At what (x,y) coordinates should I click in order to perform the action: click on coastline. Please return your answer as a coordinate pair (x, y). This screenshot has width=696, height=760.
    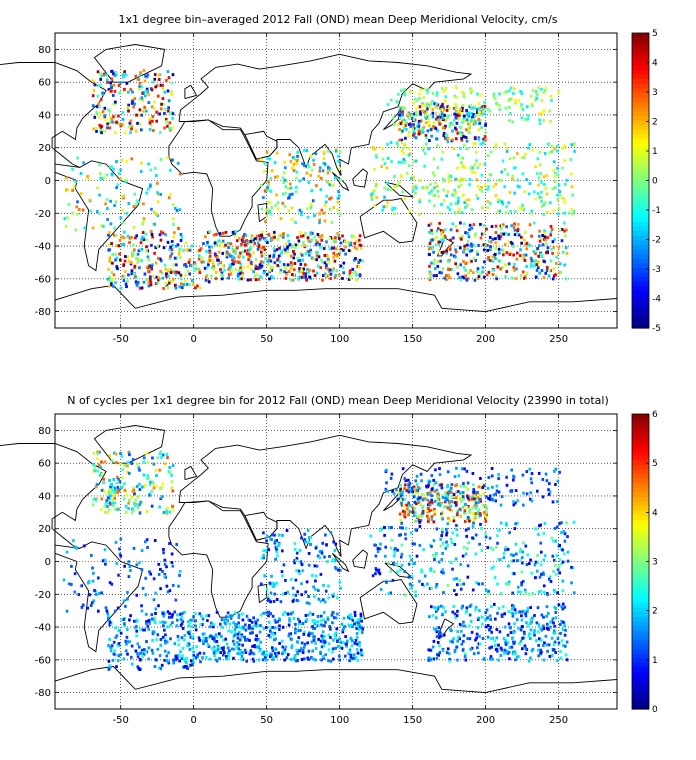
    Looking at the image, I should click on (262, 593).